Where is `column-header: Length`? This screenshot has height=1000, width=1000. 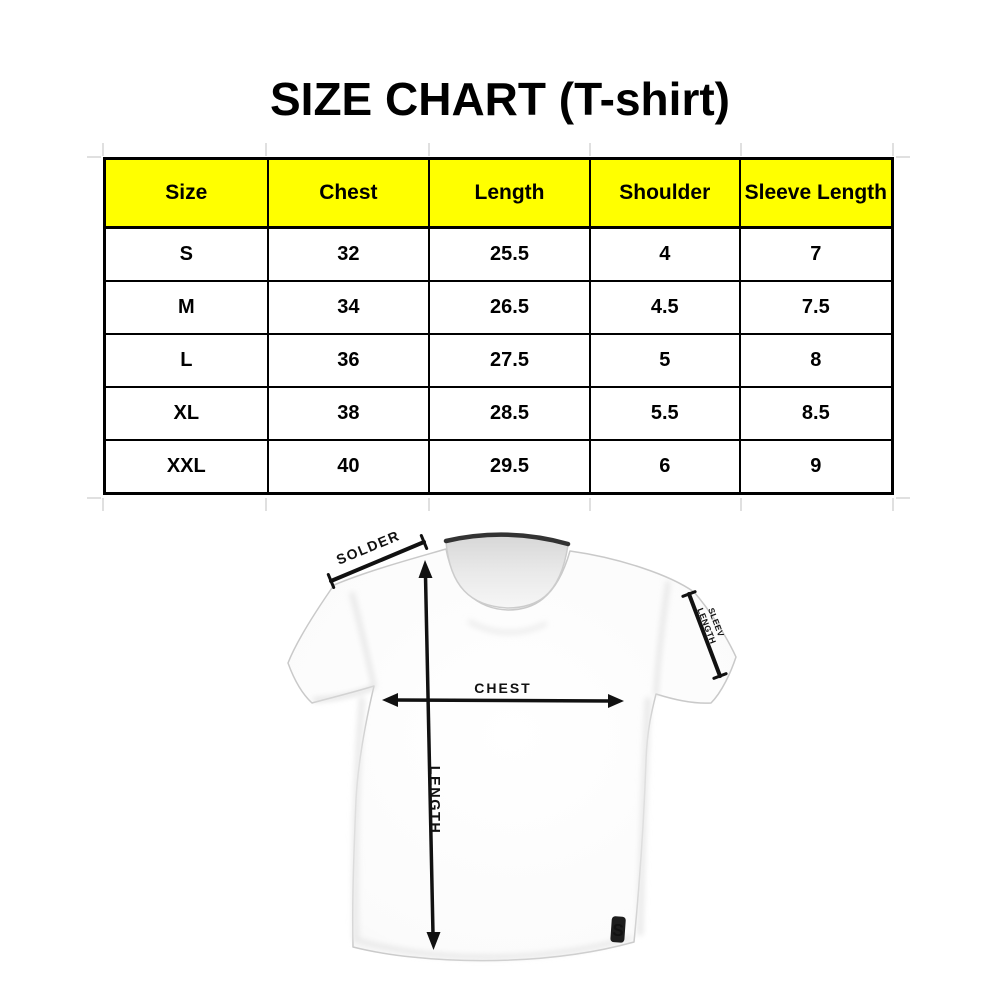 column-header: Length is located at coordinates (509, 193).